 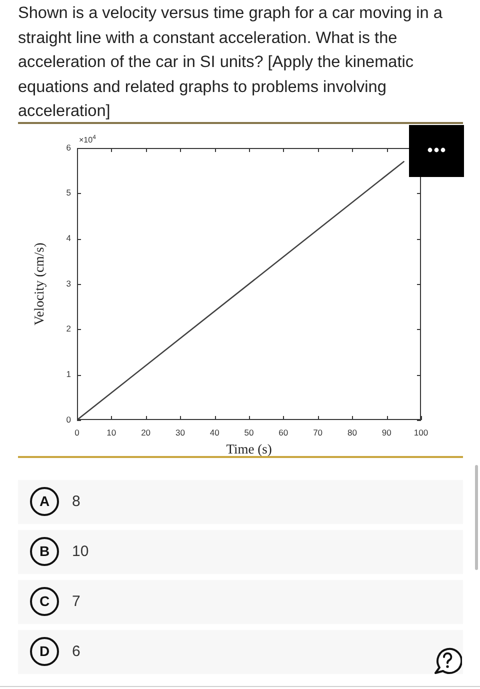 I want to click on y-tick-label: 2, so click(x=69, y=329).